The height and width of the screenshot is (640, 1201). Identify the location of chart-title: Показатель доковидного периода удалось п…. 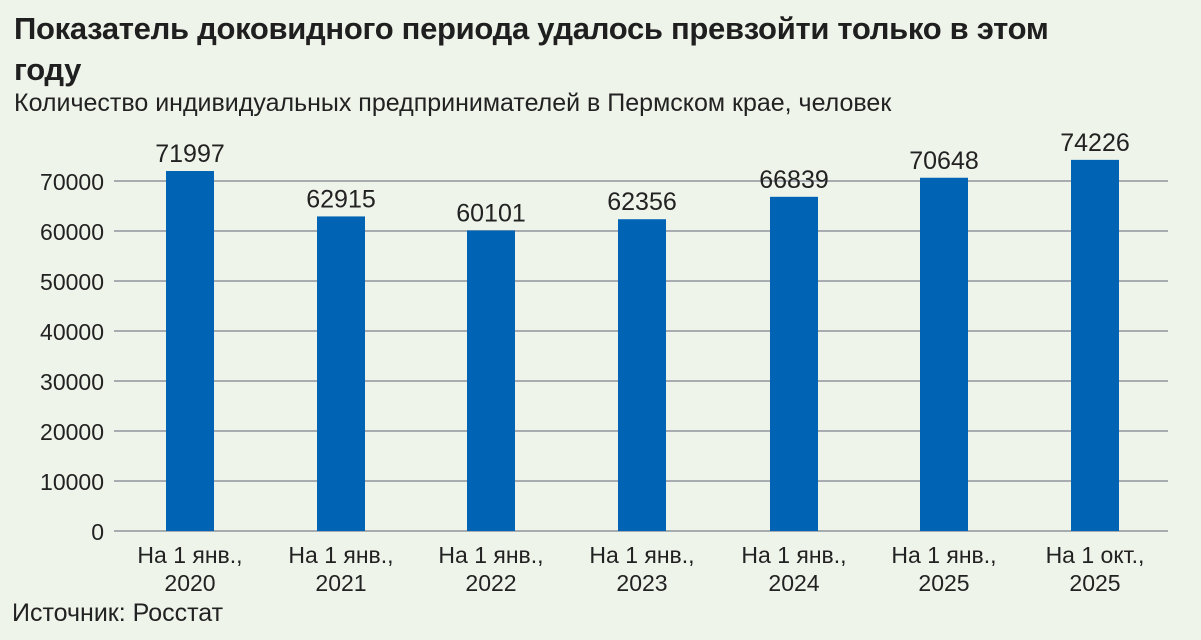
(531, 49).